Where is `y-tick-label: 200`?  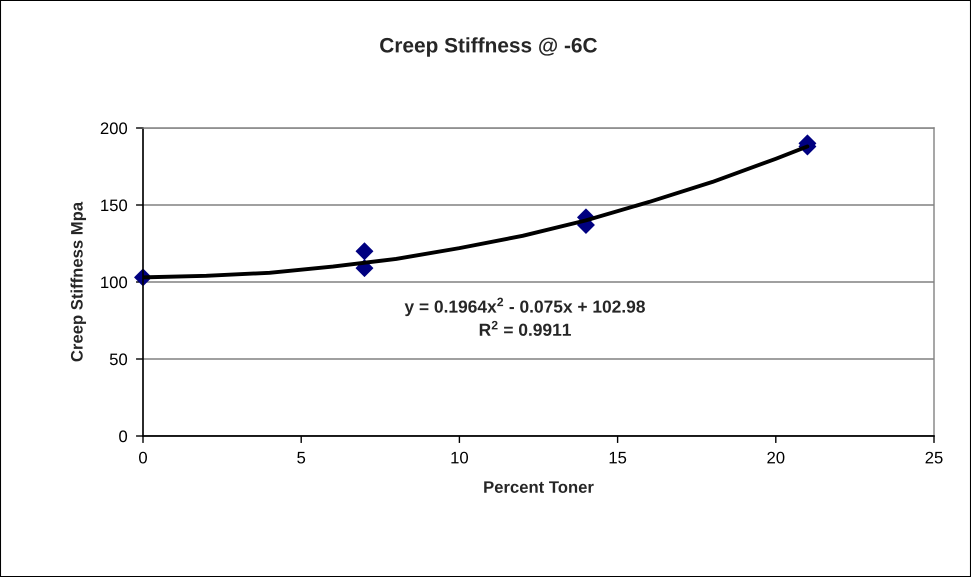 y-tick-label: 200 is located at coordinates (114, 128).